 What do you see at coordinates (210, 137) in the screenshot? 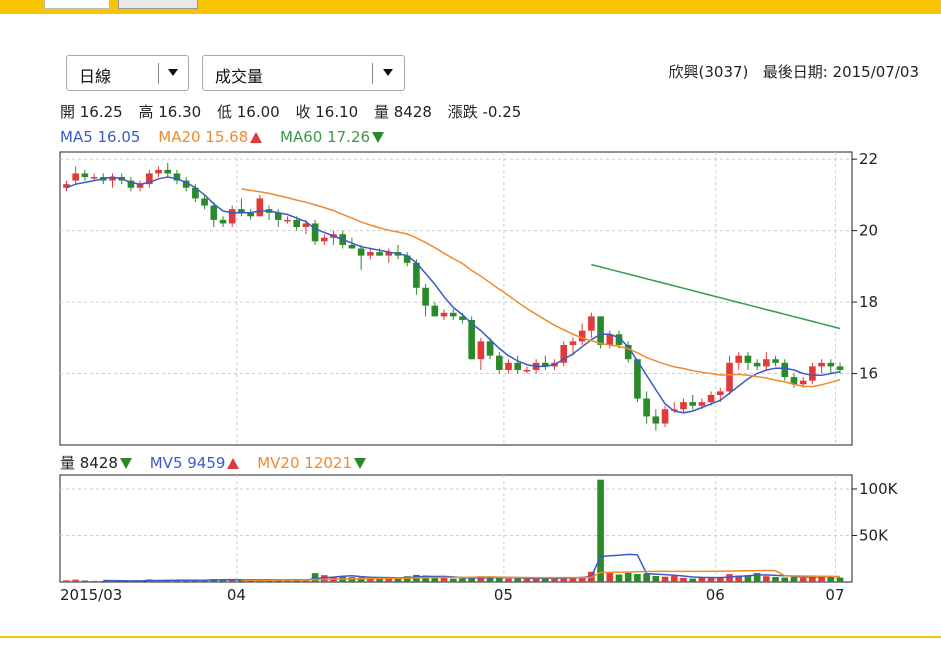
I see `ma20-legend: MA20 15.68` at bounding box center [210, 137].